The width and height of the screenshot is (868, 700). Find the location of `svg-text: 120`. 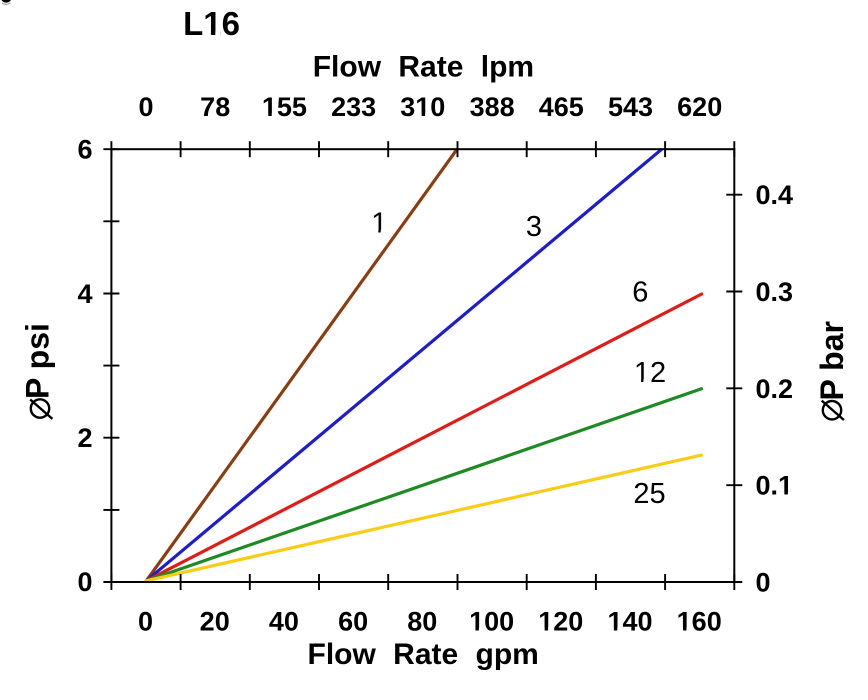

svg-text: 120 is located at coordinates (560, 622).